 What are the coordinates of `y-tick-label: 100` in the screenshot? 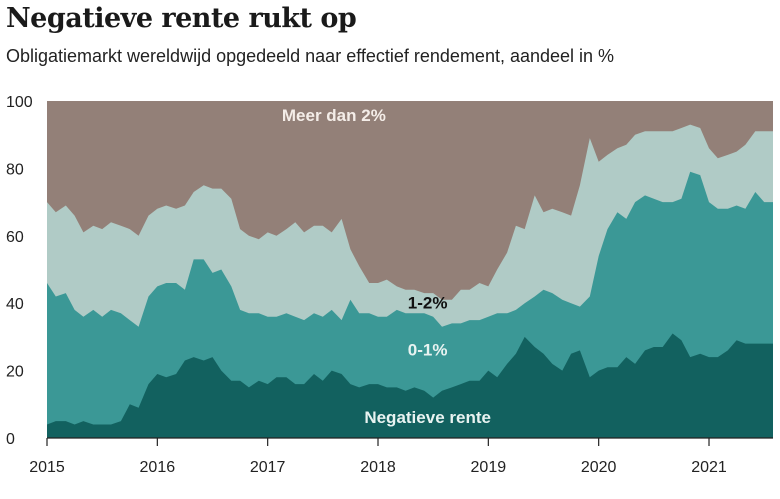 It's located at (19, 102).